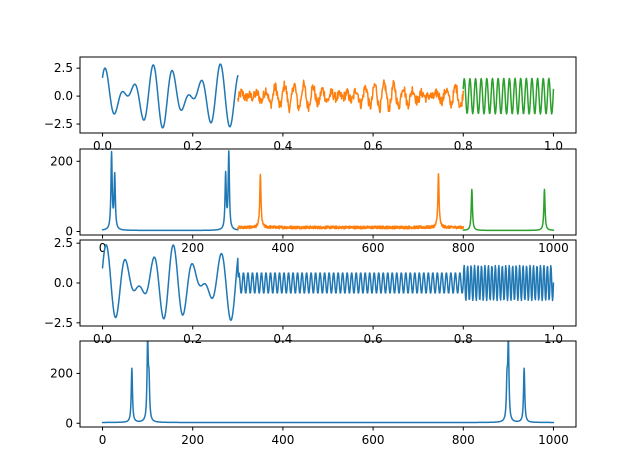  What do you see at coordinates (282, 440) in the screenshot?
I see `x-tick-label-4-2: 400` at bounding box center [282, 440].